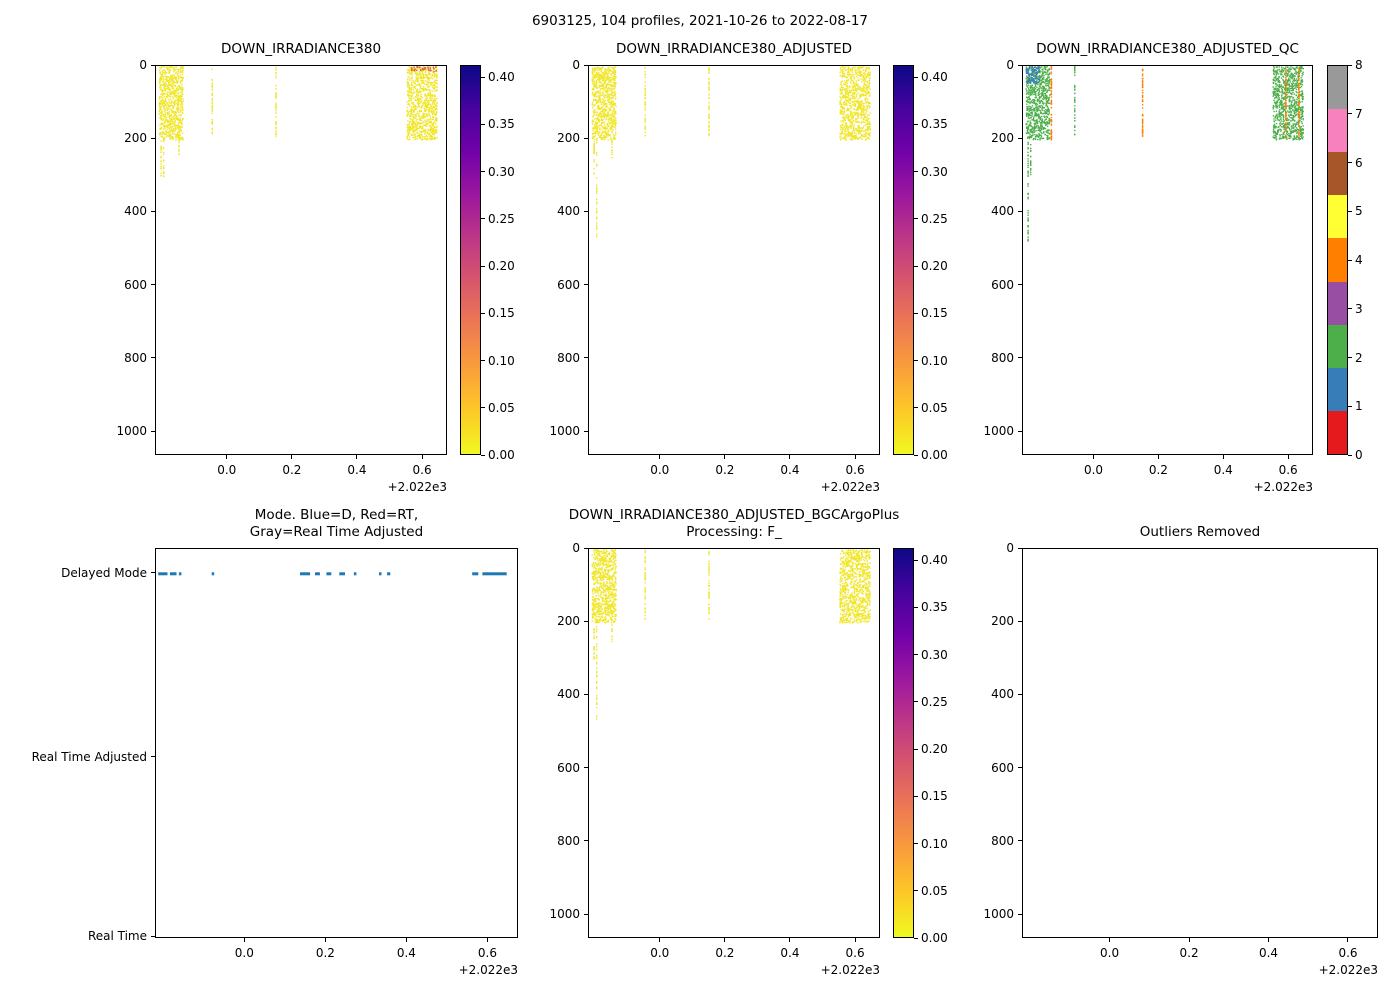 Image resolution: width=1400 pixels, height=1000 pixels. What do you see at coordinates (934, 455) in the screenshot?
I see `colorbar-tick-label: 0.00` at bounding box center [934, 455].